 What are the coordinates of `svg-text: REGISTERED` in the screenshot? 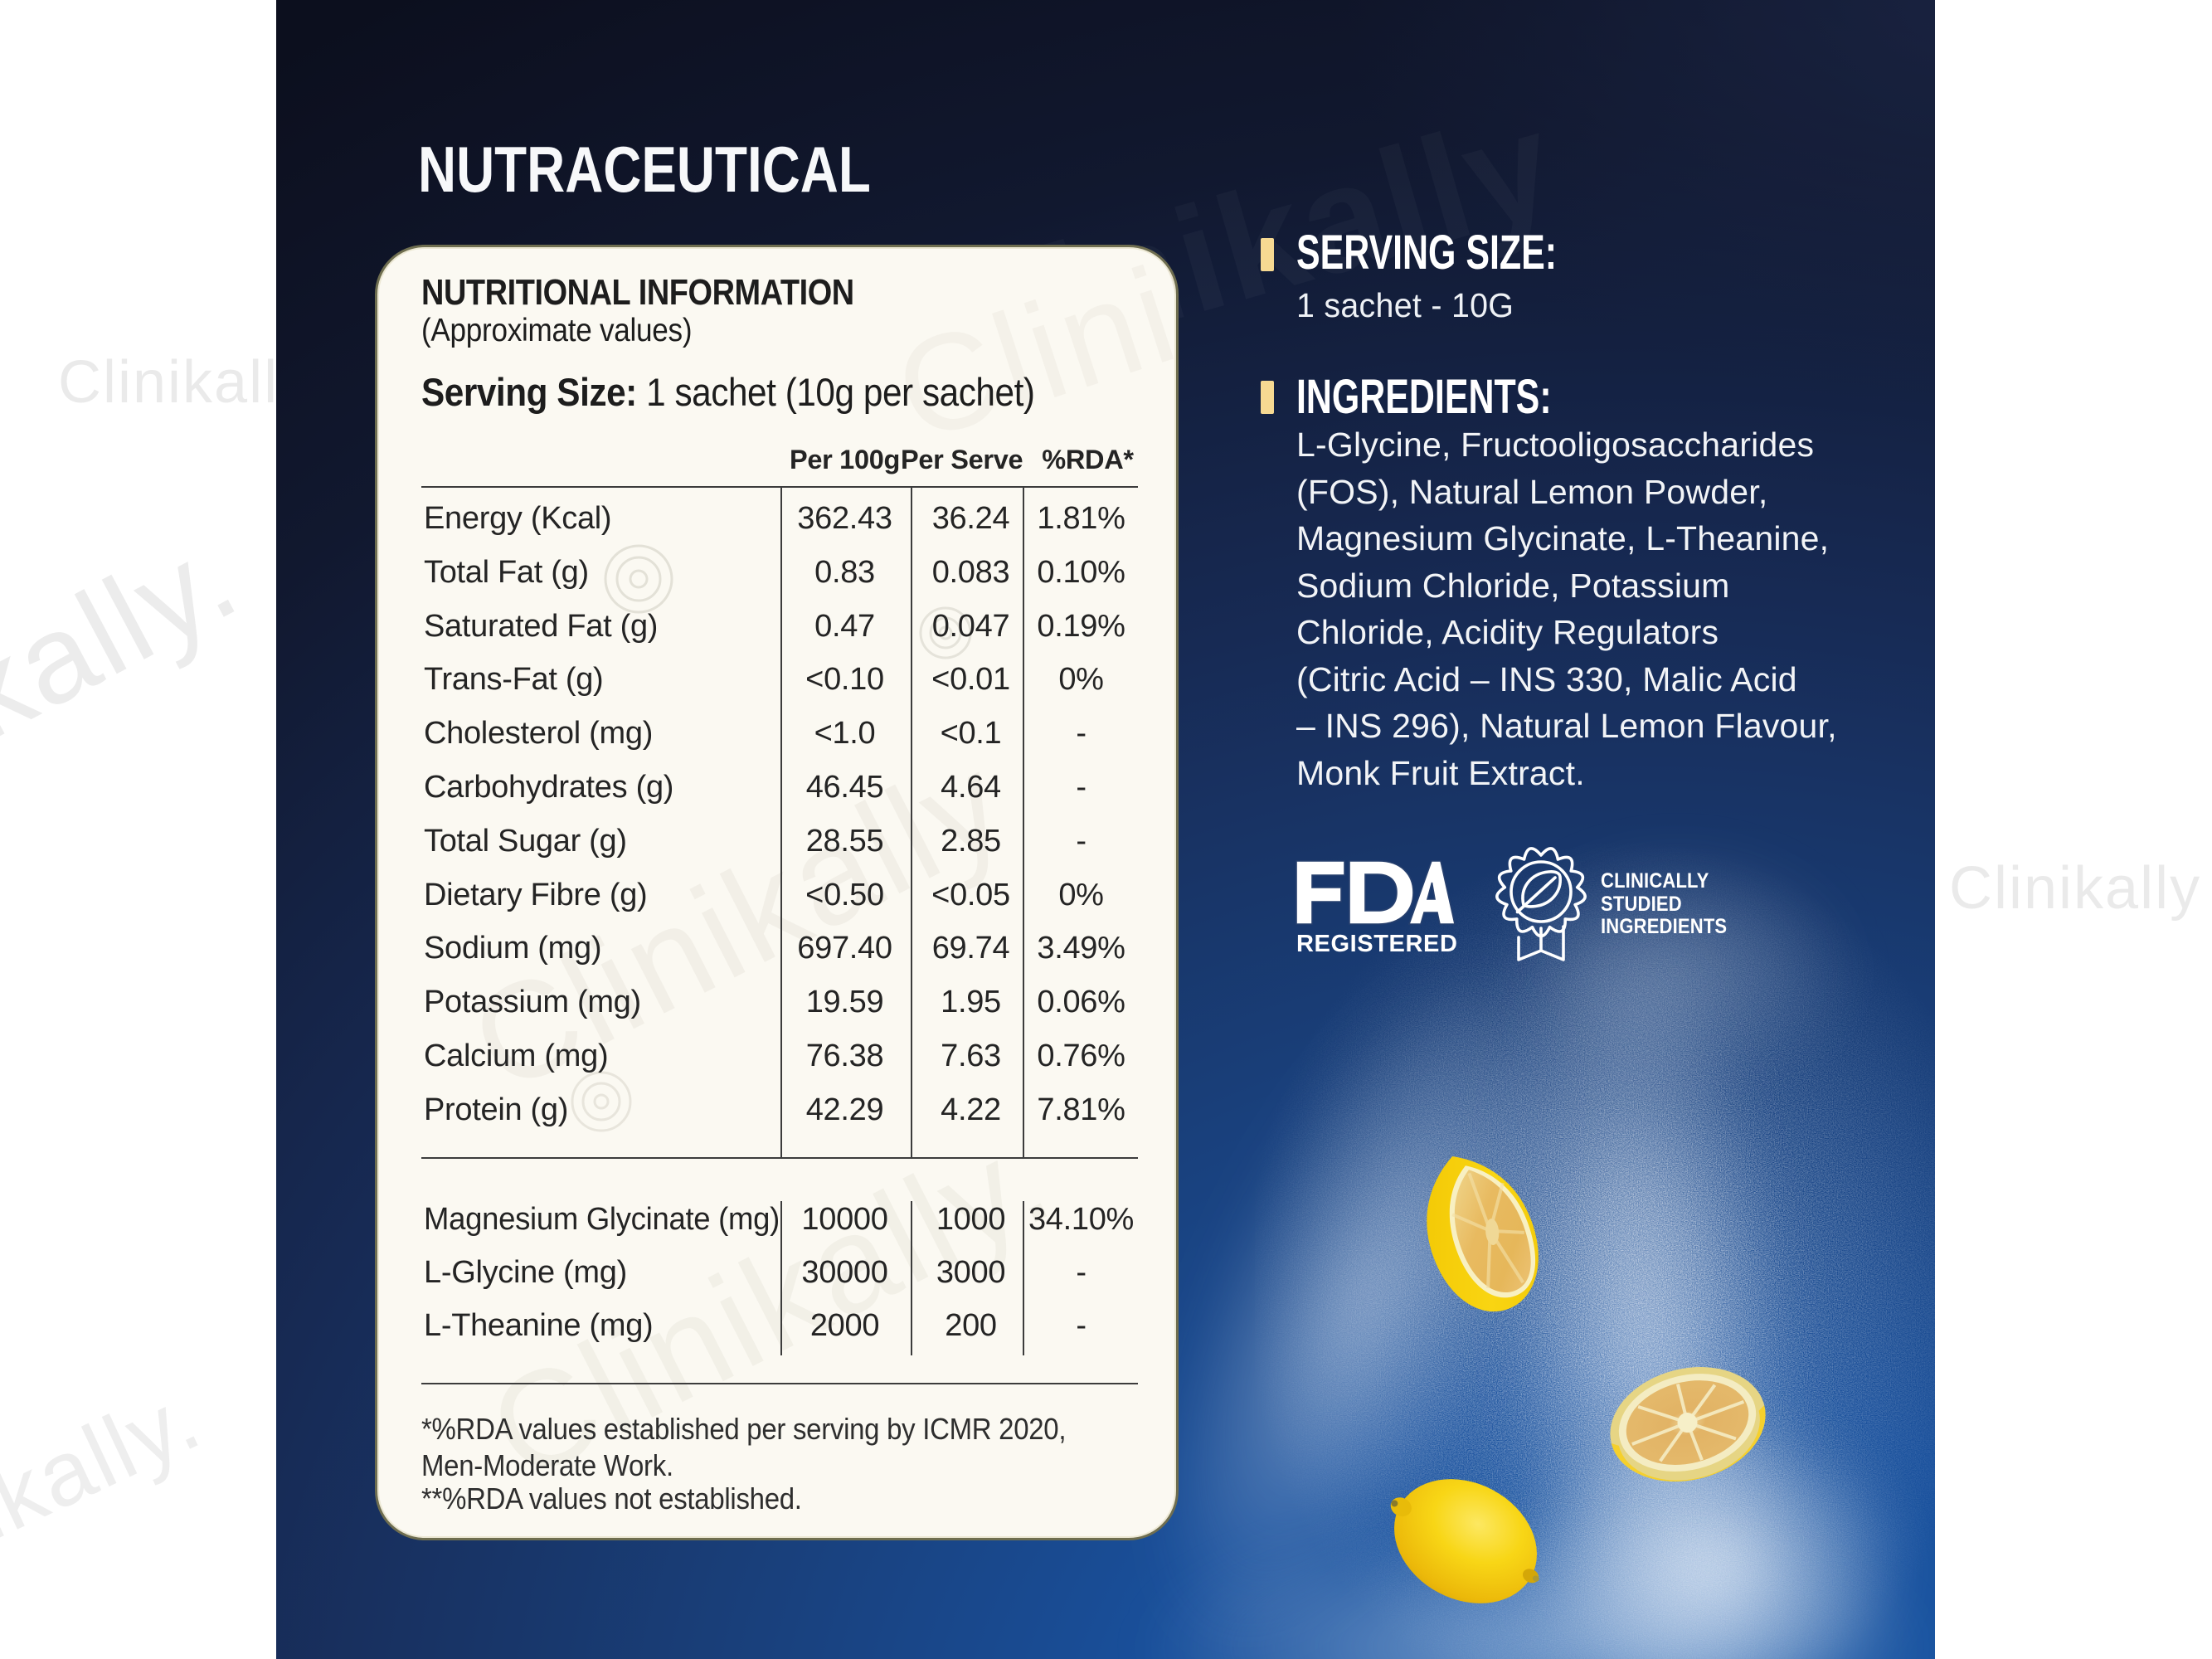 It's located at (1377, 944).